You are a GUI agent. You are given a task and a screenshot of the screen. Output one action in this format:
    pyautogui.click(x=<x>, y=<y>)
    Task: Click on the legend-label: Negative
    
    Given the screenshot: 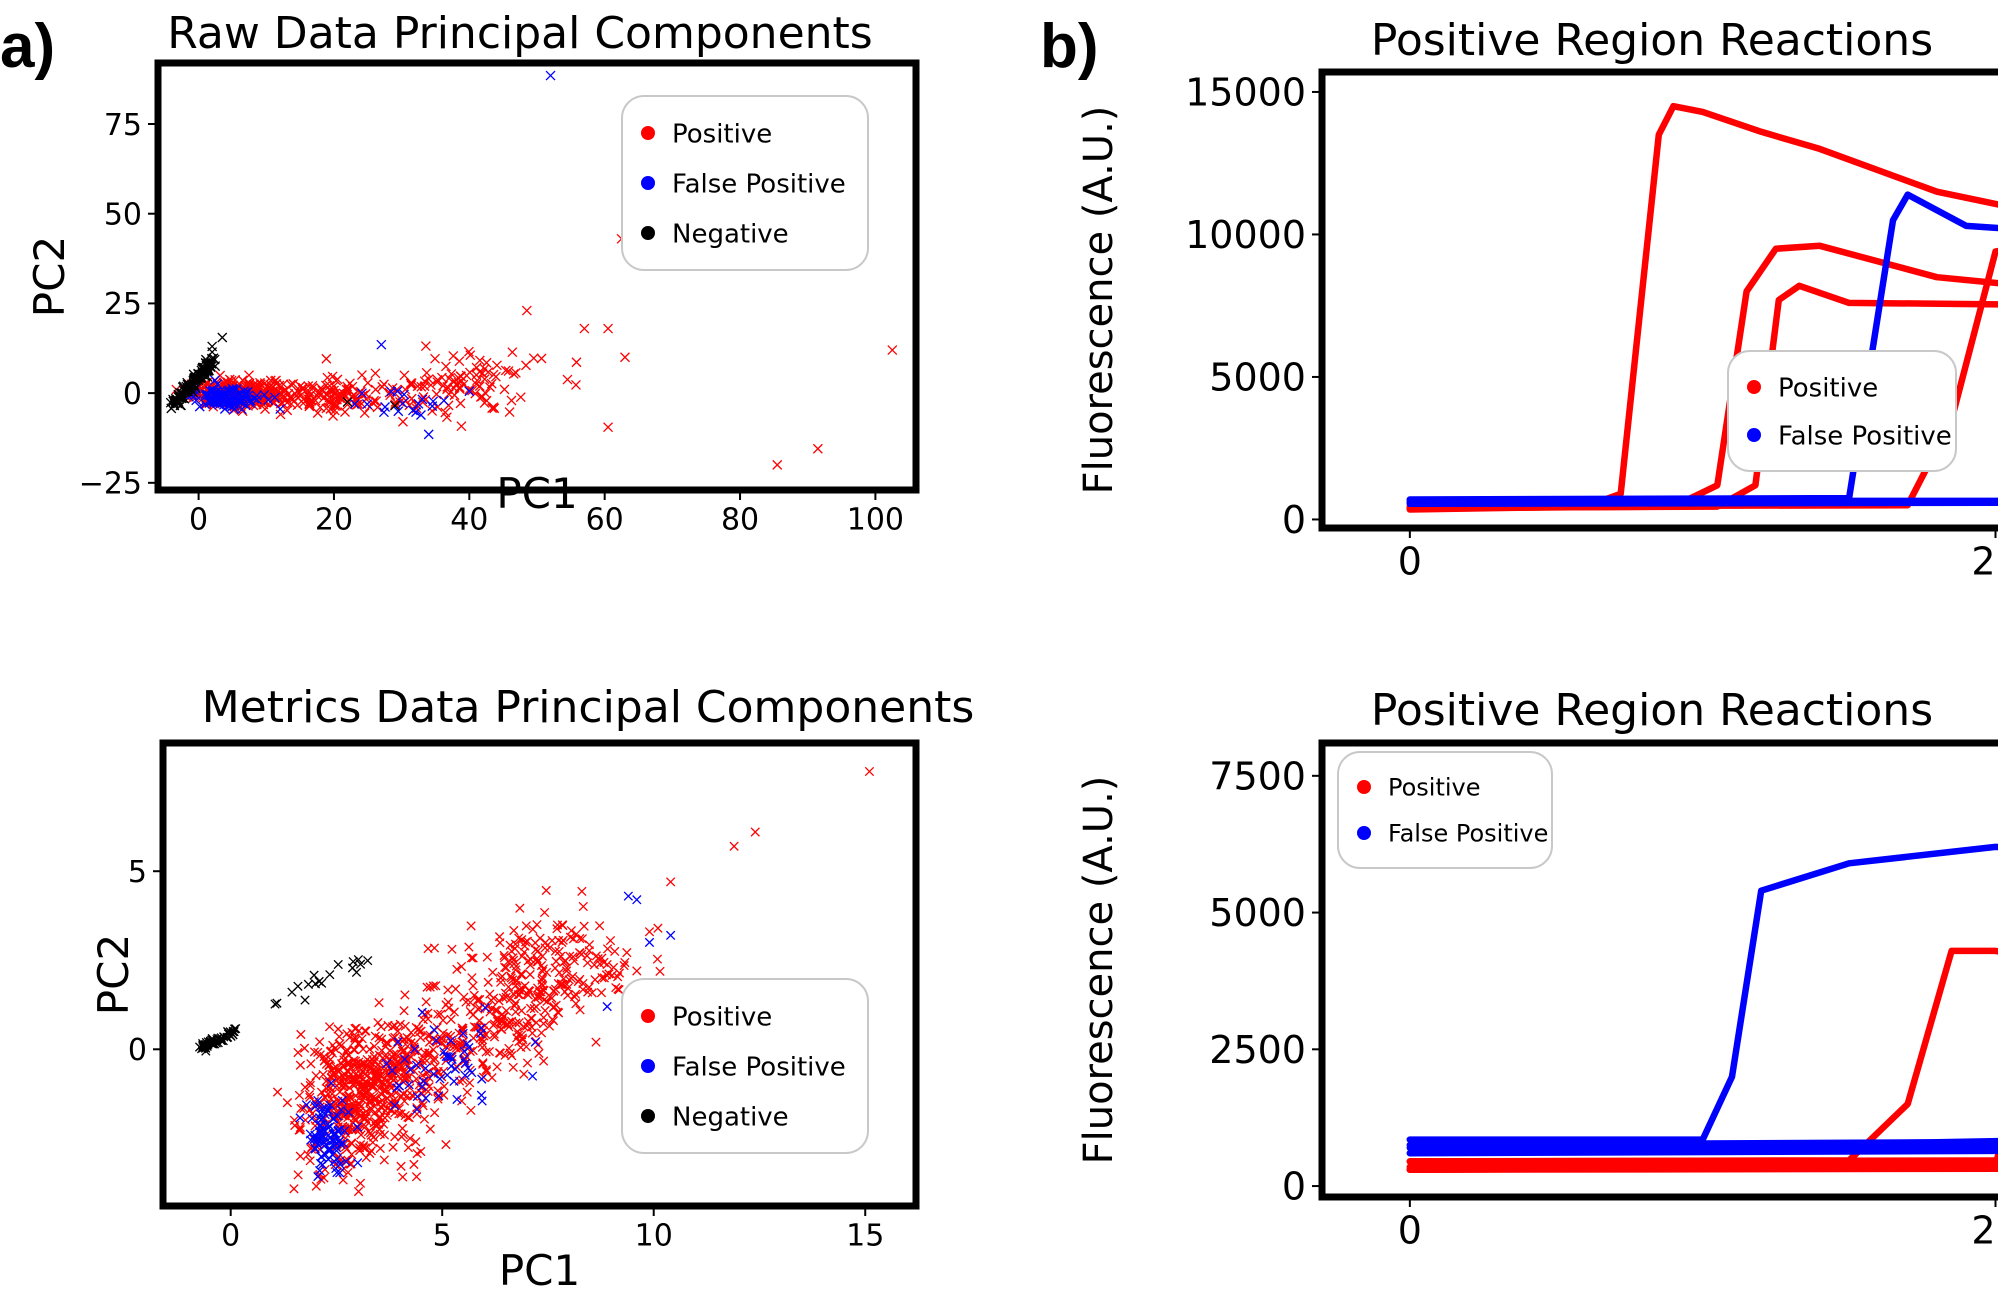 What is the action you would take?
    pyautogui.click(x=730, y=1117)
    